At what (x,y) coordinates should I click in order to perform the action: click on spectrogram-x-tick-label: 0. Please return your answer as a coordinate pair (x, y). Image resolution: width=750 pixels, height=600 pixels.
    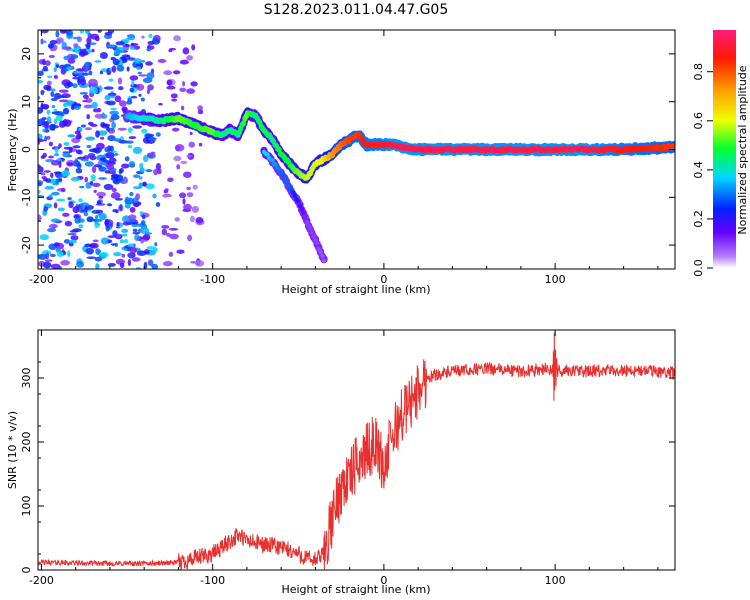
    Looking at the image, I should click on (383, 279).